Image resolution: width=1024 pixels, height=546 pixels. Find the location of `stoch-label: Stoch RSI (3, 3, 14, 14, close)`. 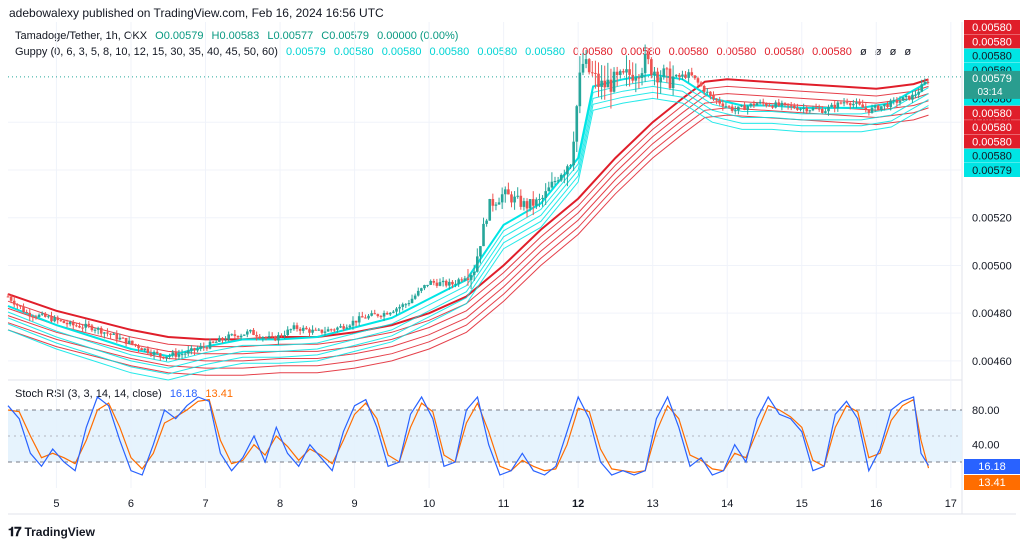

stoch-label: Stoch RSI (3, 3, 14, 14, close) is located at coordinates (88, 394).